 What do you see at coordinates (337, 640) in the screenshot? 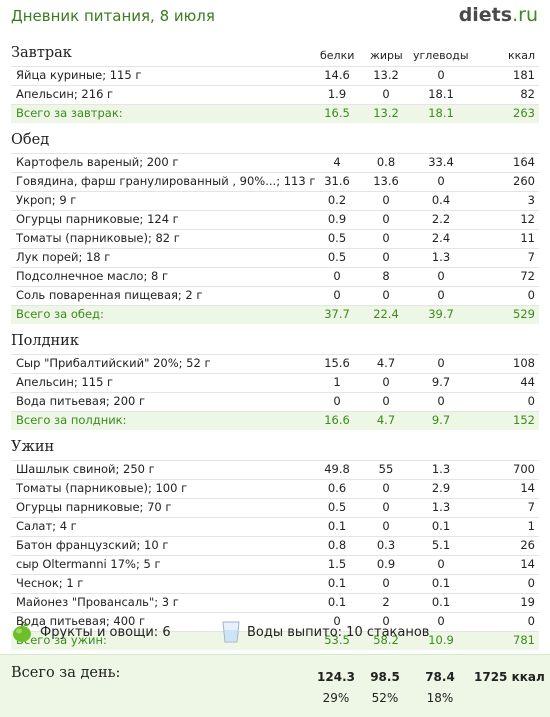
I see `value-protein: 53.5` at bounding box center [337, 640].